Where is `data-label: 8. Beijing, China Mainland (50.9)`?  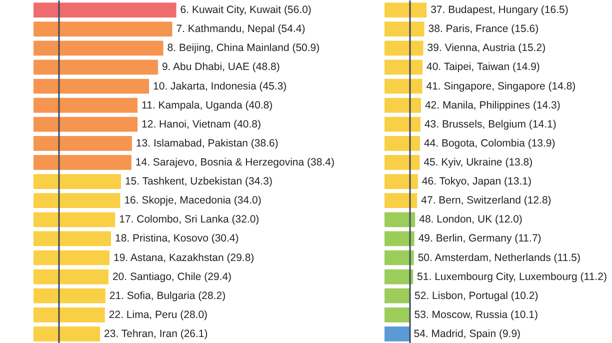 data-label: 8. Beijing, China Mainland (50.9) is located at coordinates (243, 48).